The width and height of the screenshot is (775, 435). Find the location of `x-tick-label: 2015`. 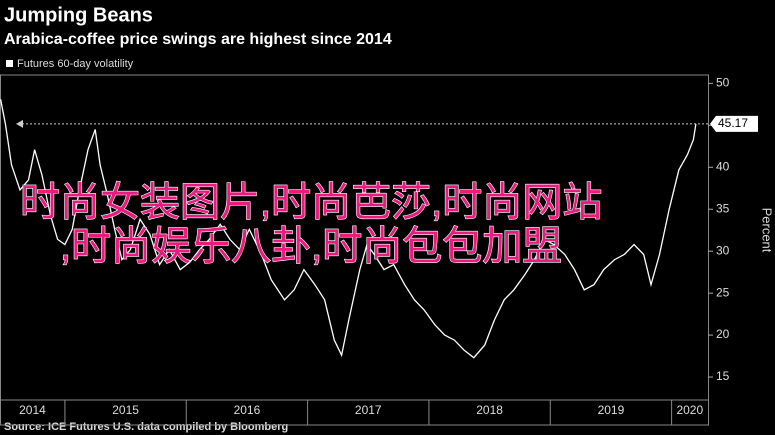

x-tick-label: 2015 is located at coordinates (125, 410).